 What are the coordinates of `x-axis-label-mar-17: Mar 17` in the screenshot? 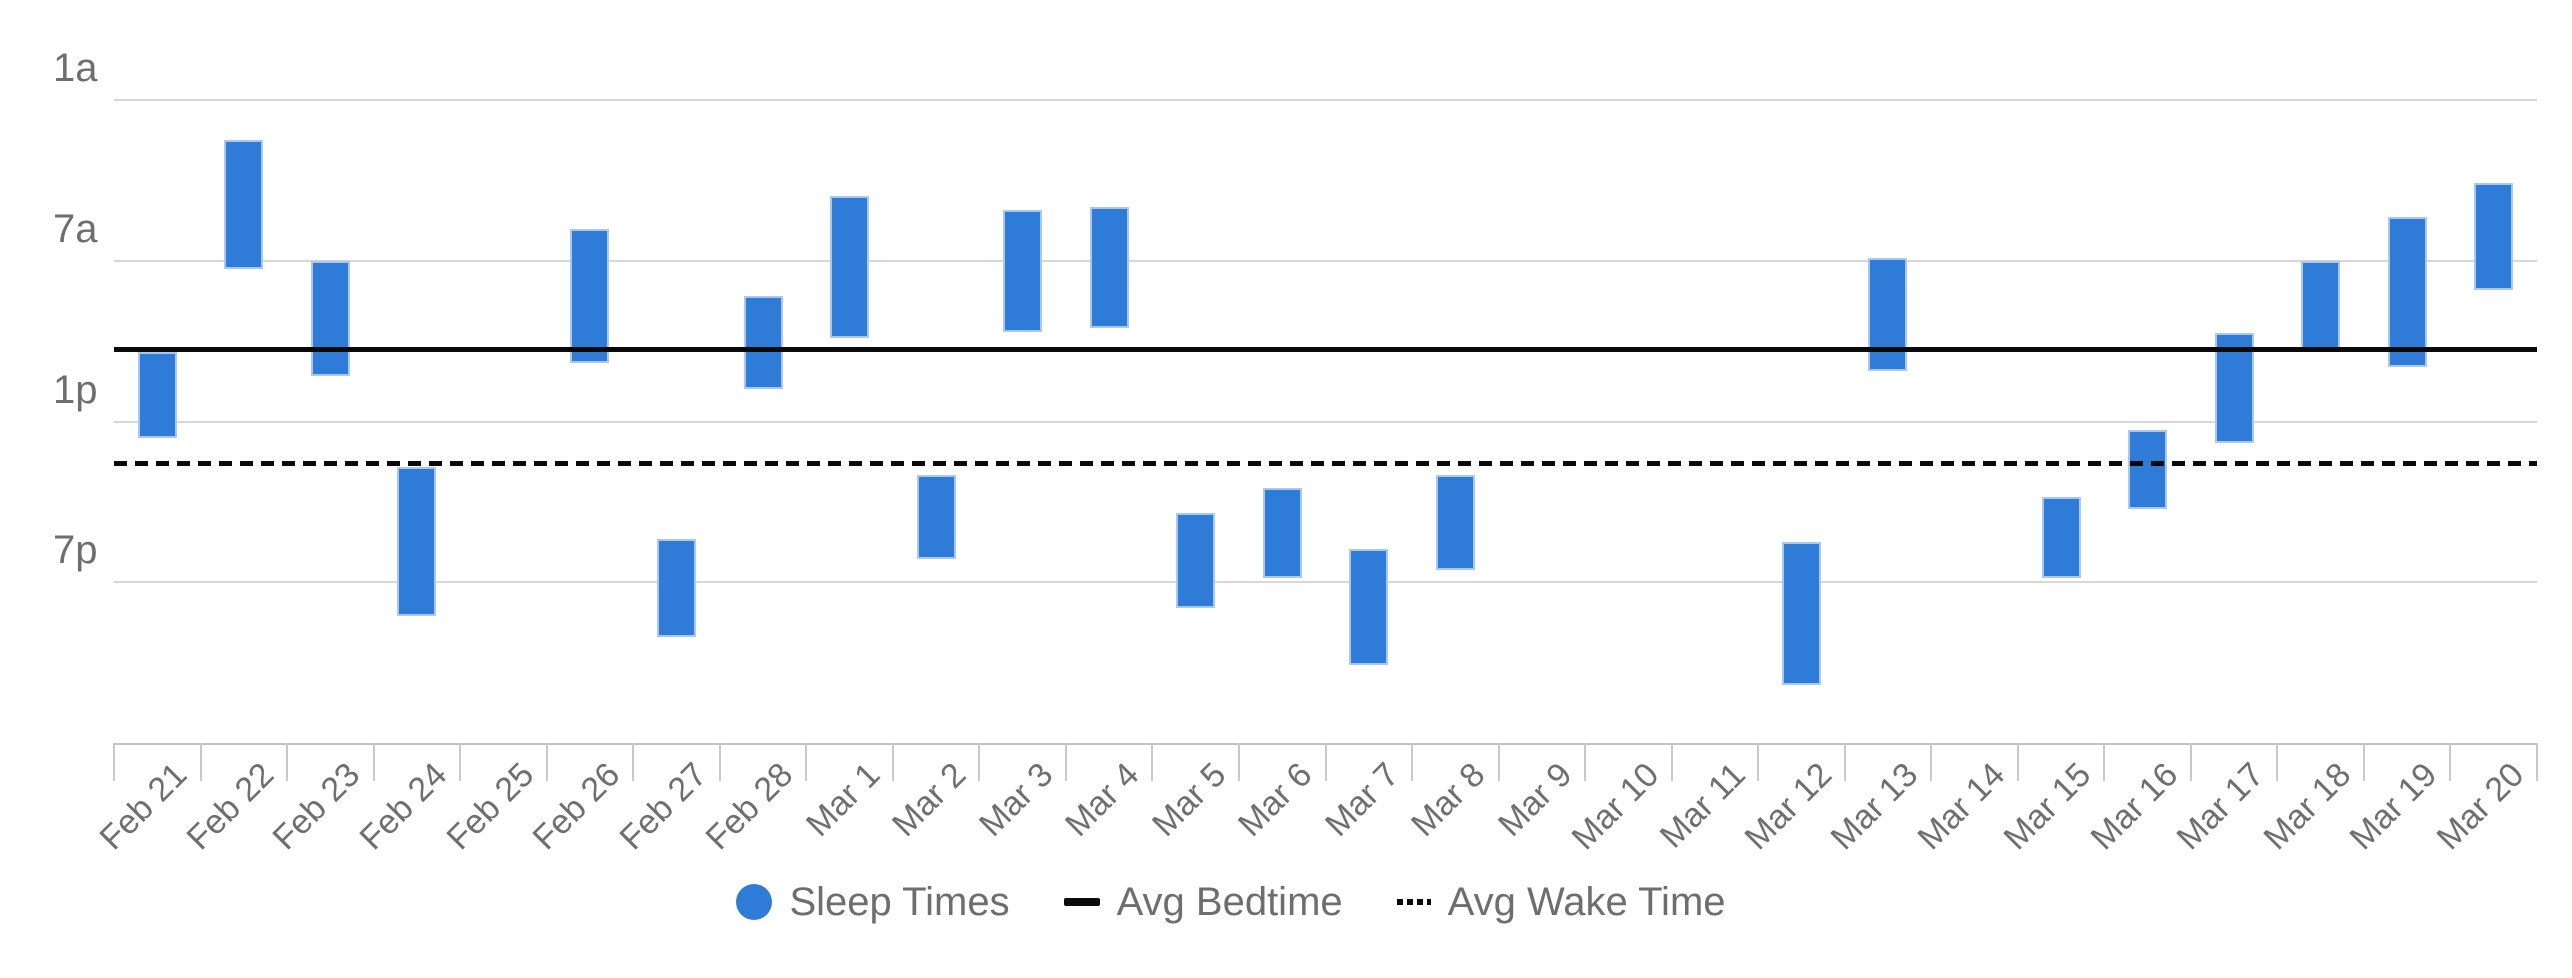 It's located at (2220, 806).